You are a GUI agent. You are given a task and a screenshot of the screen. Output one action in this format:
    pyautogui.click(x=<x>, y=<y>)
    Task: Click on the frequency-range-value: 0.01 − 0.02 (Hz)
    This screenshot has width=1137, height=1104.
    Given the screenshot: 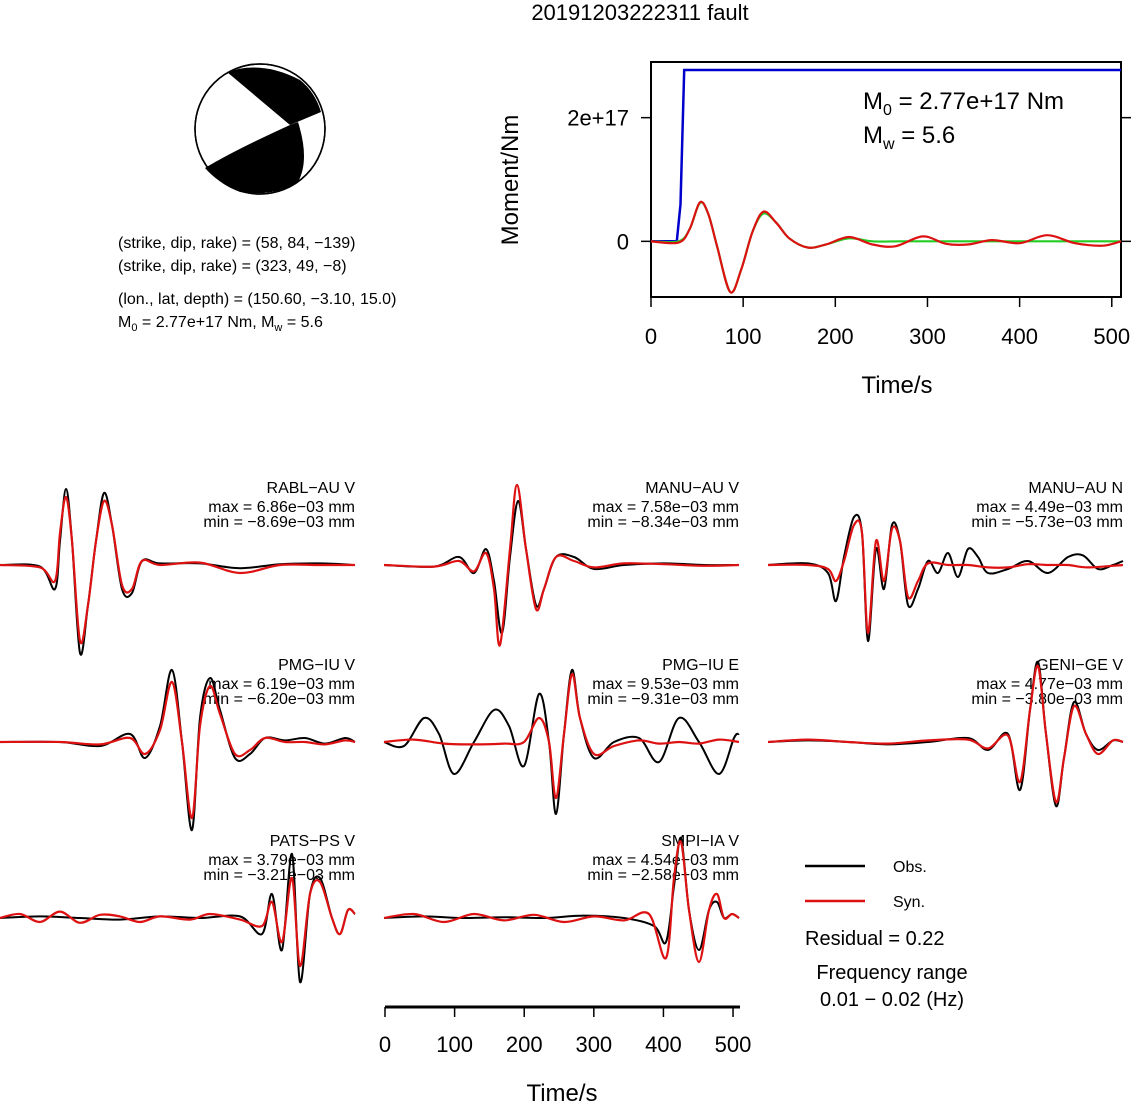 What is the action you would take?
    pyautogui.click(x=892, y=1000)
    